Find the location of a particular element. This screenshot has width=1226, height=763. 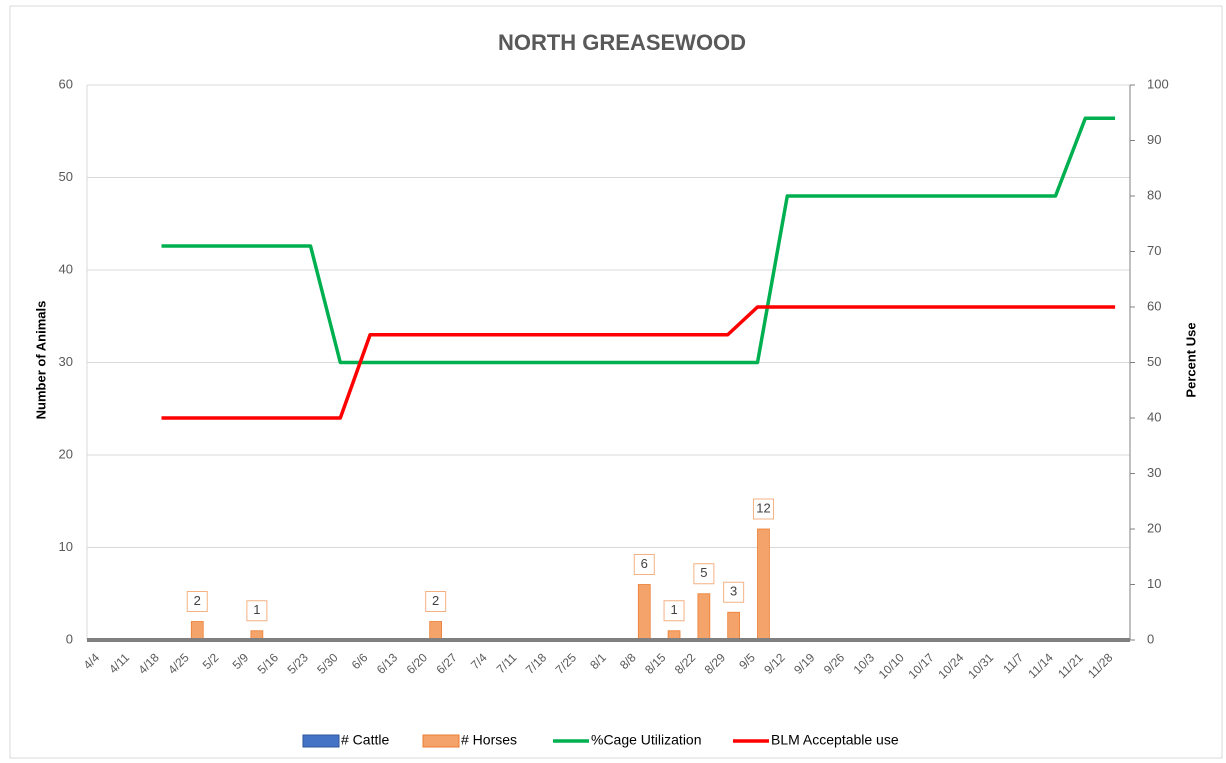

y2-tick-label: 60 is located at coordinates (1154, 305).